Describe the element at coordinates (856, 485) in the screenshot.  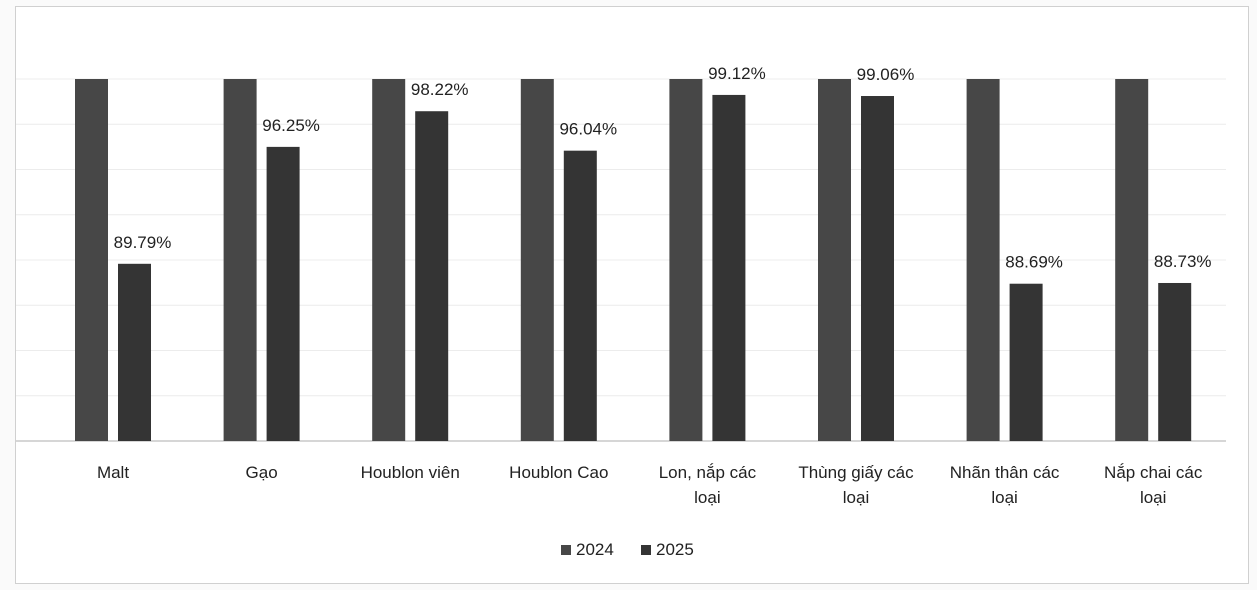
I see `category-label: Thùng giấy các loại` at that location.